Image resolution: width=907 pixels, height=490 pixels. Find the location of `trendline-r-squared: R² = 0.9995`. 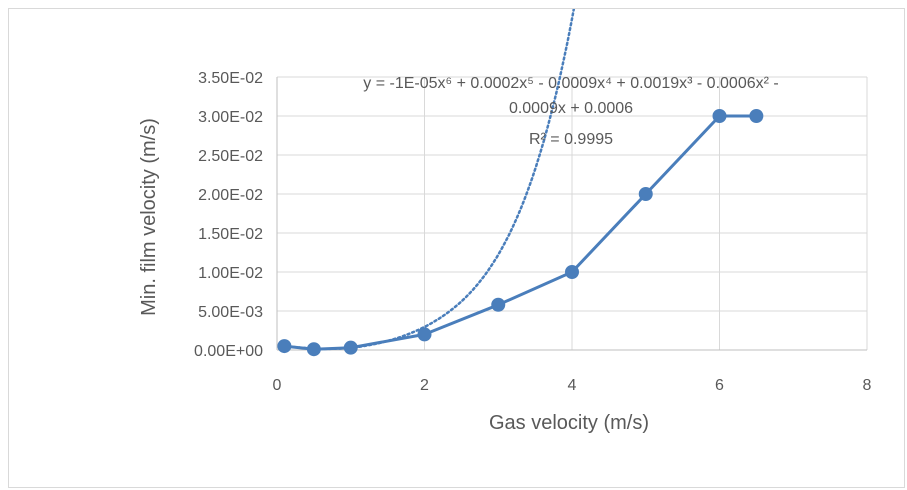

trendline-r-squared: R² = 0.9995 is located at coordinates (571, 139).